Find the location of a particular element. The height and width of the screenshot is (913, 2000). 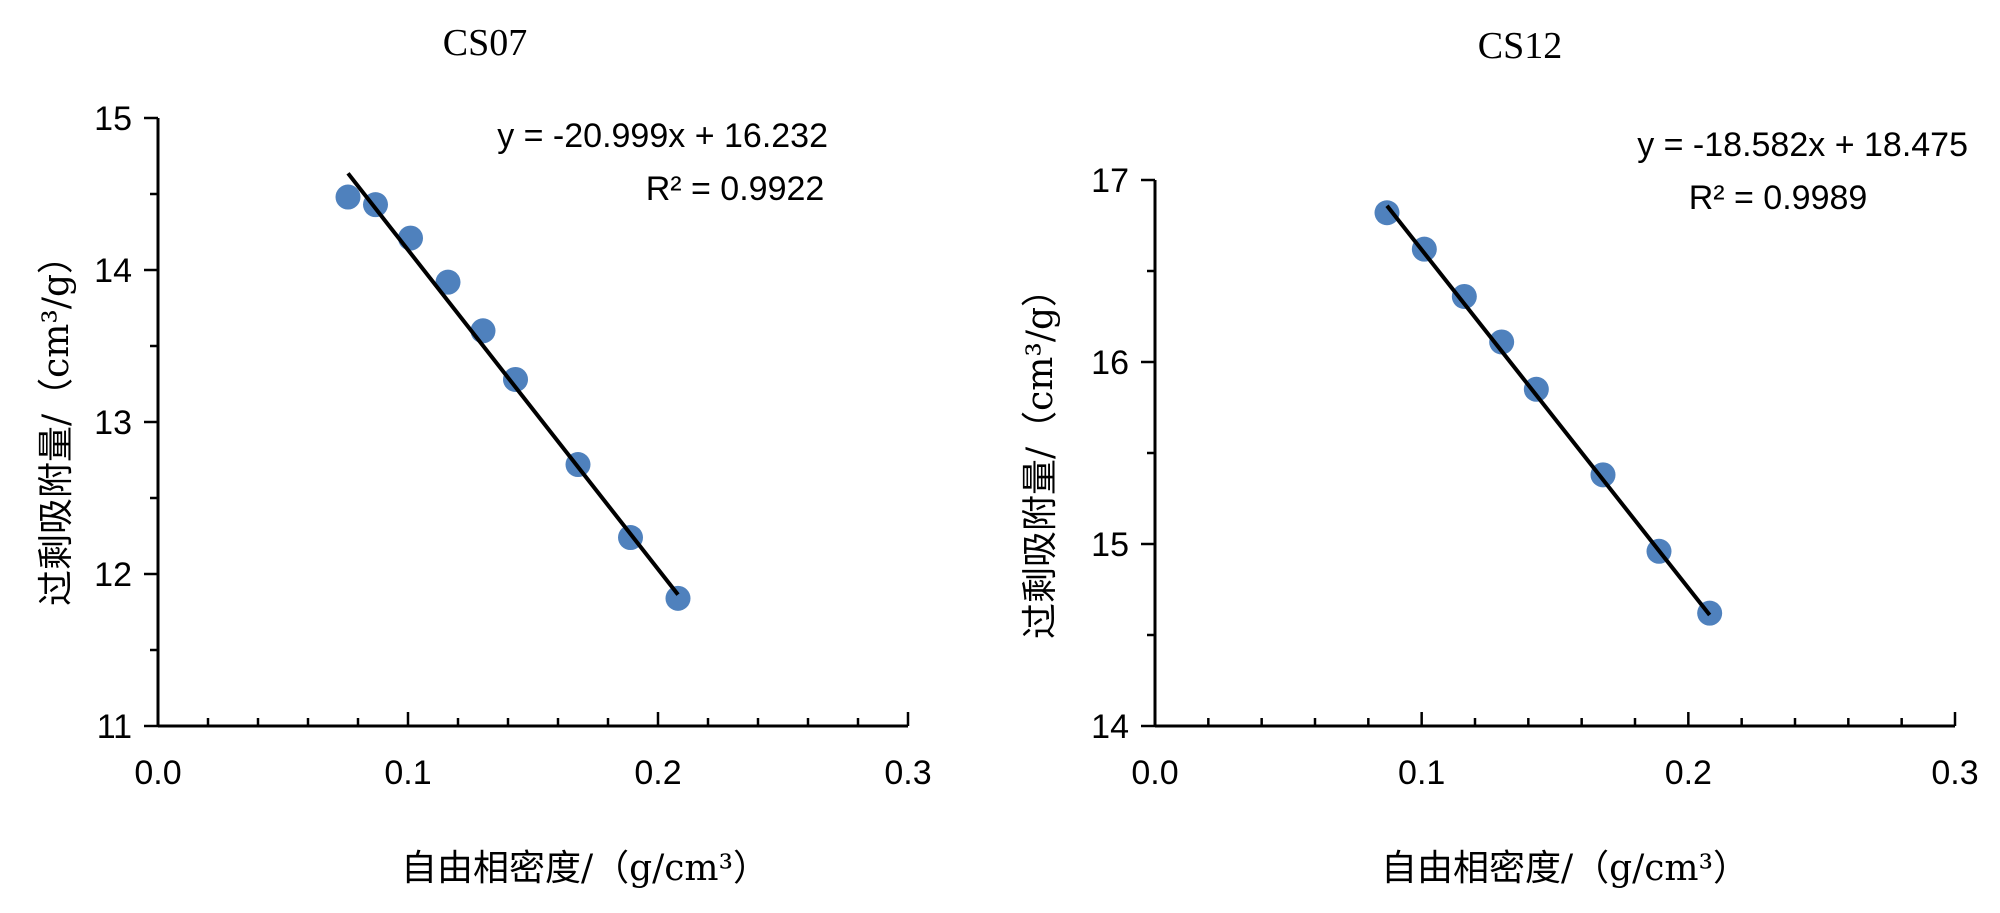

trendline-r2: R² = 0.9922 is located at coordinates (735, 189).